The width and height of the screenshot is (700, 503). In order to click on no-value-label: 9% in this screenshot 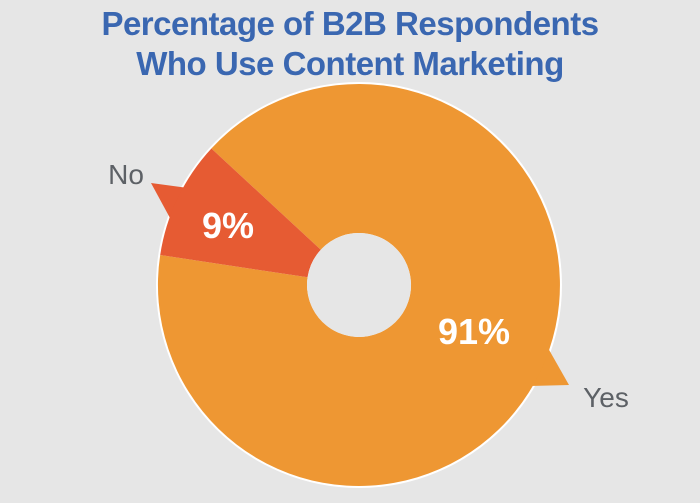, I will do `click(228, 225)`.